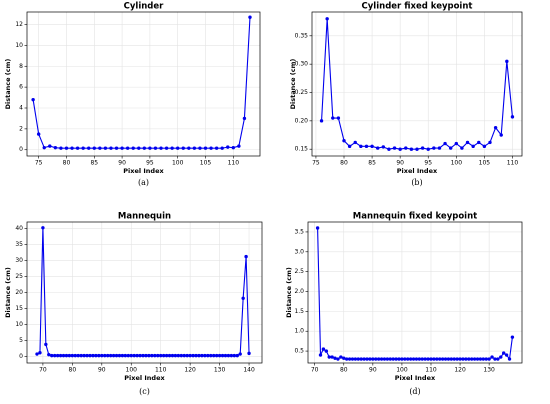 This screenshot has height=404, width=550. Describe the element at coordinates (19, 324) in the screenshot. I see `y-tick-label: 10` at that location.